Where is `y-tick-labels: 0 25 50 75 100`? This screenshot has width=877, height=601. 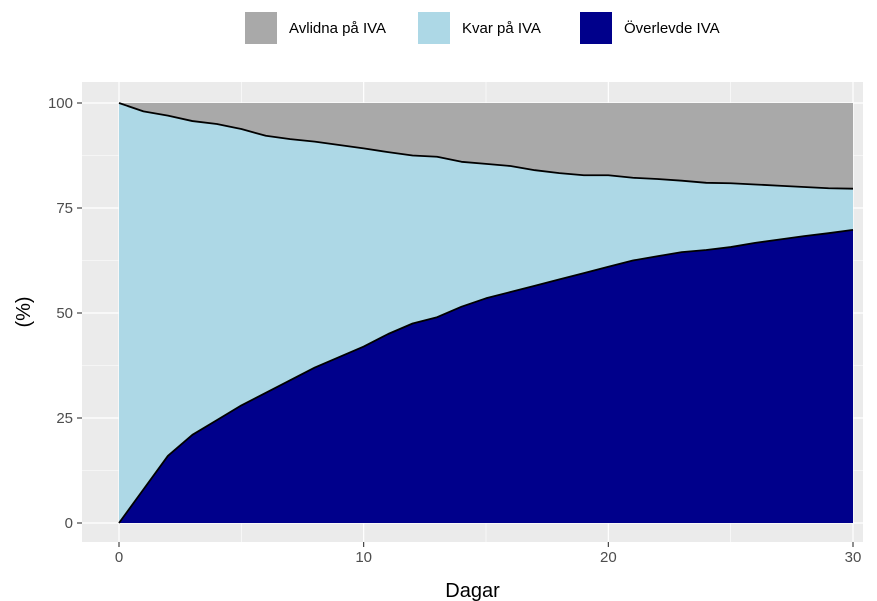 y-tick-labels: 0 25 50 75 100 is located at coordinates (60, 313).